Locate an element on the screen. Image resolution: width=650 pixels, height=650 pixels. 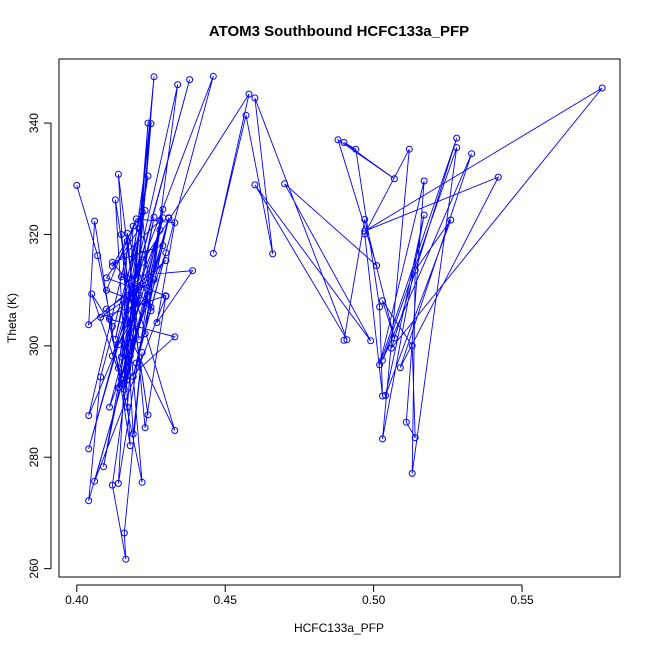
y-axis: 260 280 300 320 340 is located at coordinates (39, 346).